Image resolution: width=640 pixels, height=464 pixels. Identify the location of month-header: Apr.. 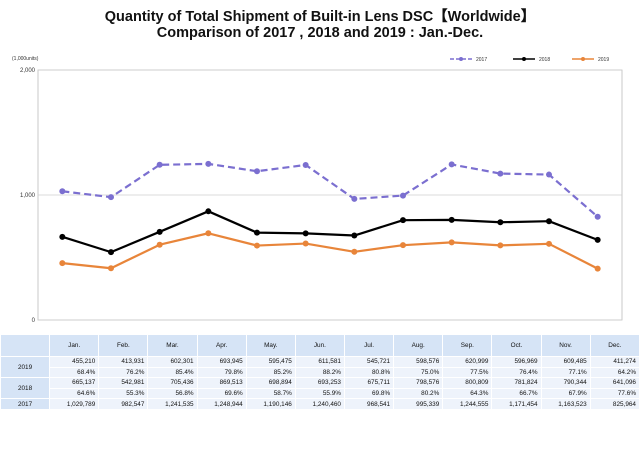
(221, 345).